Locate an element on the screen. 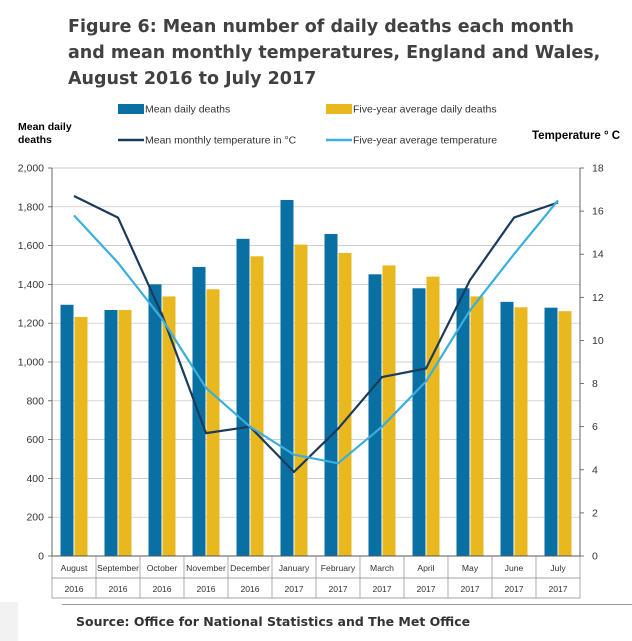  legend-label: Five-year average temperature is located at coordinates (425, 141).